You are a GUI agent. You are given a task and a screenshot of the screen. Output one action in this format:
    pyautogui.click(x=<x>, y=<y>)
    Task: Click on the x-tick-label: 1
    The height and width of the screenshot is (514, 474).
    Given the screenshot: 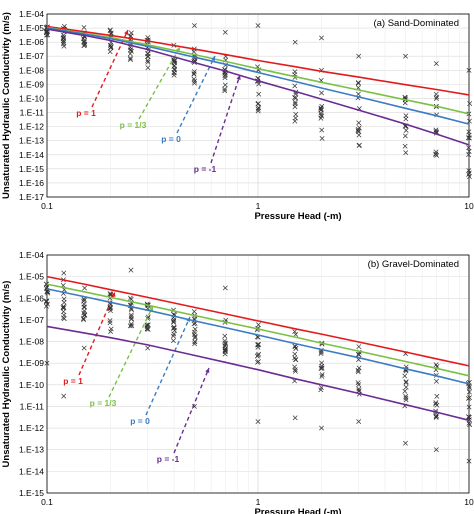 What is the action you would take?
    pyautogui.click(x=258, y=206)
    